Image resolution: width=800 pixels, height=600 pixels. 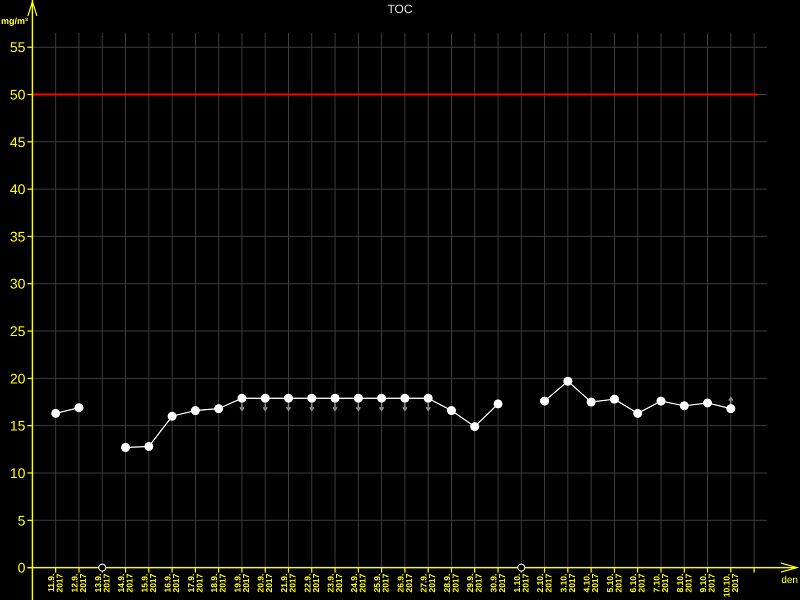 What do you see at coordinates (102, 583) in the screenshot?
I see `x-tick-label: 13.9.2017` at bounding box center [102, 583].